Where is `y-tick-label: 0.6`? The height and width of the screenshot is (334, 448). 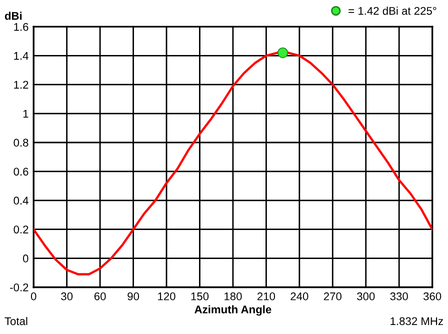
y-tick-label: 0.6 is located at coordinates (21, 172).